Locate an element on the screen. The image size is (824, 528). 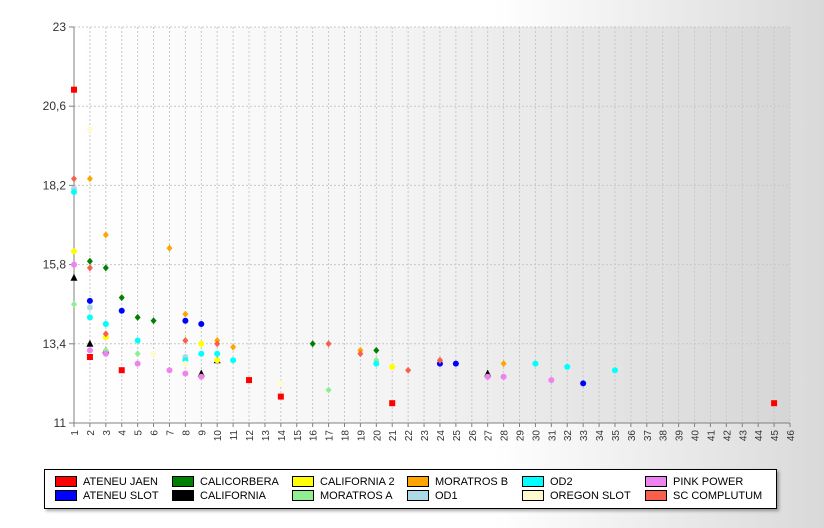
y-tick-label: 11 is located at coordinates (60, 423).